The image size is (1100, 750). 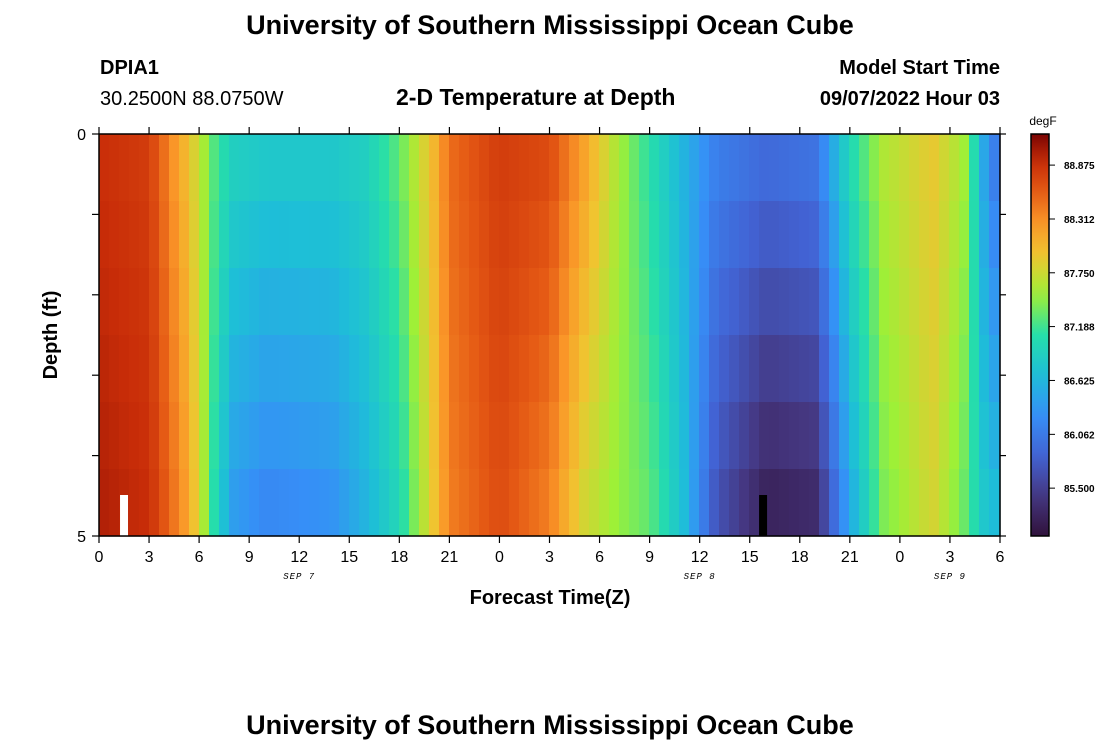 What do you see at coordinates (649, 557) in the screenshot?
I see `x-tick-label: 9` at bounding box center [649, 557].